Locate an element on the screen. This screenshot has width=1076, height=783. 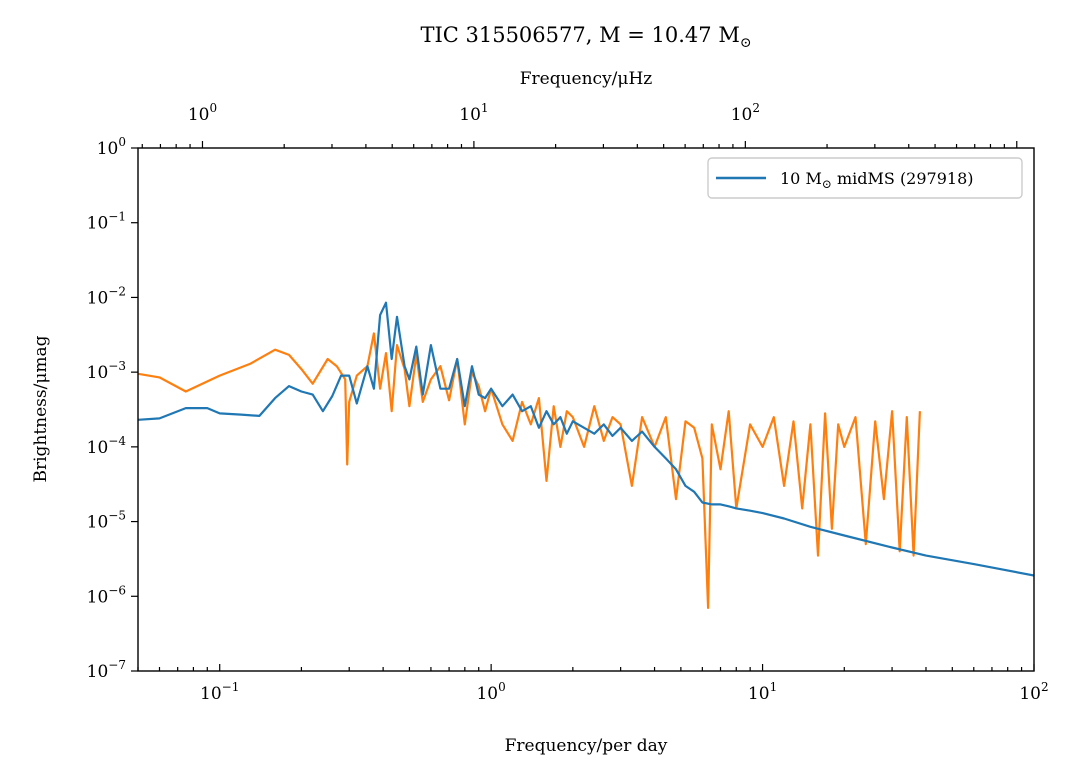
y-tick-label: 10⁻¹ is located at coordinates (106, 222).